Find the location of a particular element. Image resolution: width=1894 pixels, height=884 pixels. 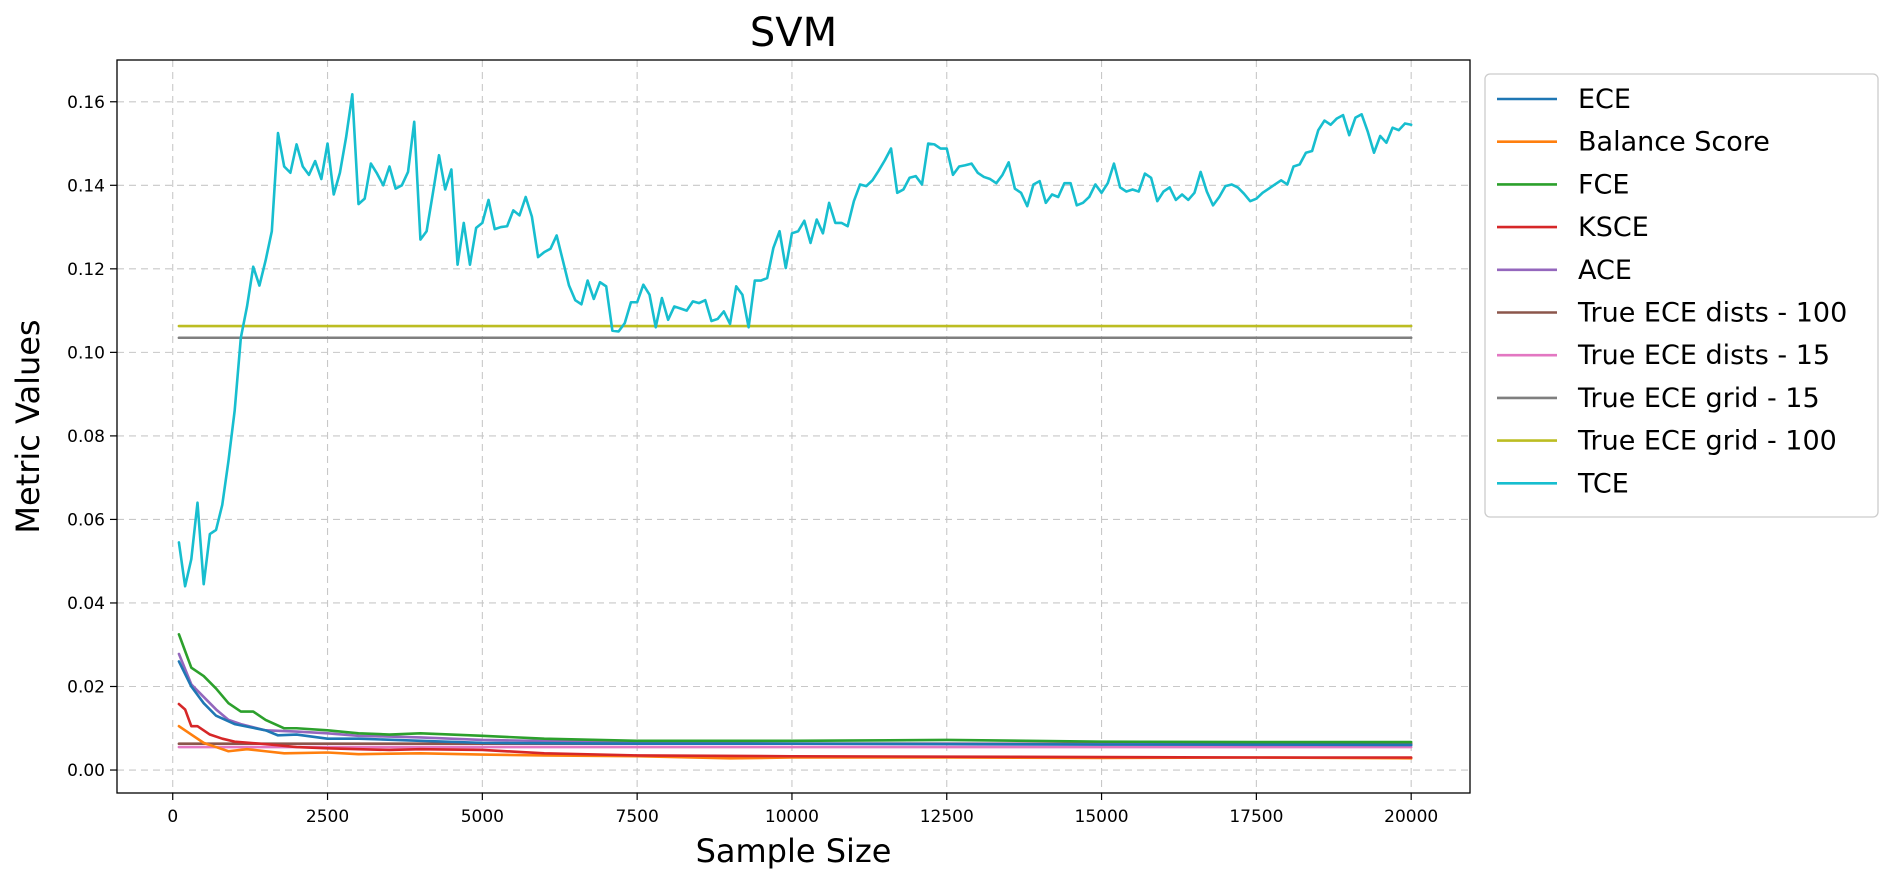

legend-label: TCE is located at coordinates (1603, 483).